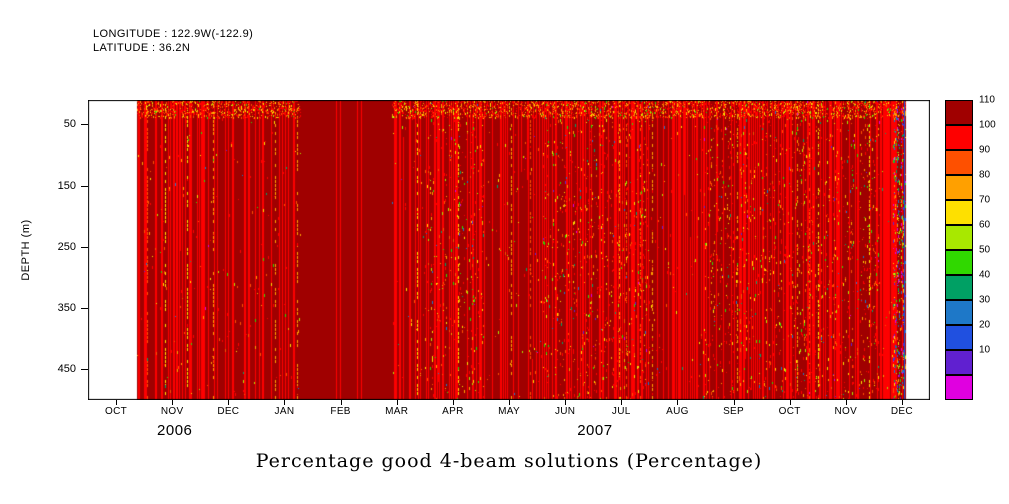 The width and height of the screenshot is (1009, 504). What do you see at coordinates (509, 411) in the screenshot?
I see `x-month-label: MAY` at bounding box center [509, 411].